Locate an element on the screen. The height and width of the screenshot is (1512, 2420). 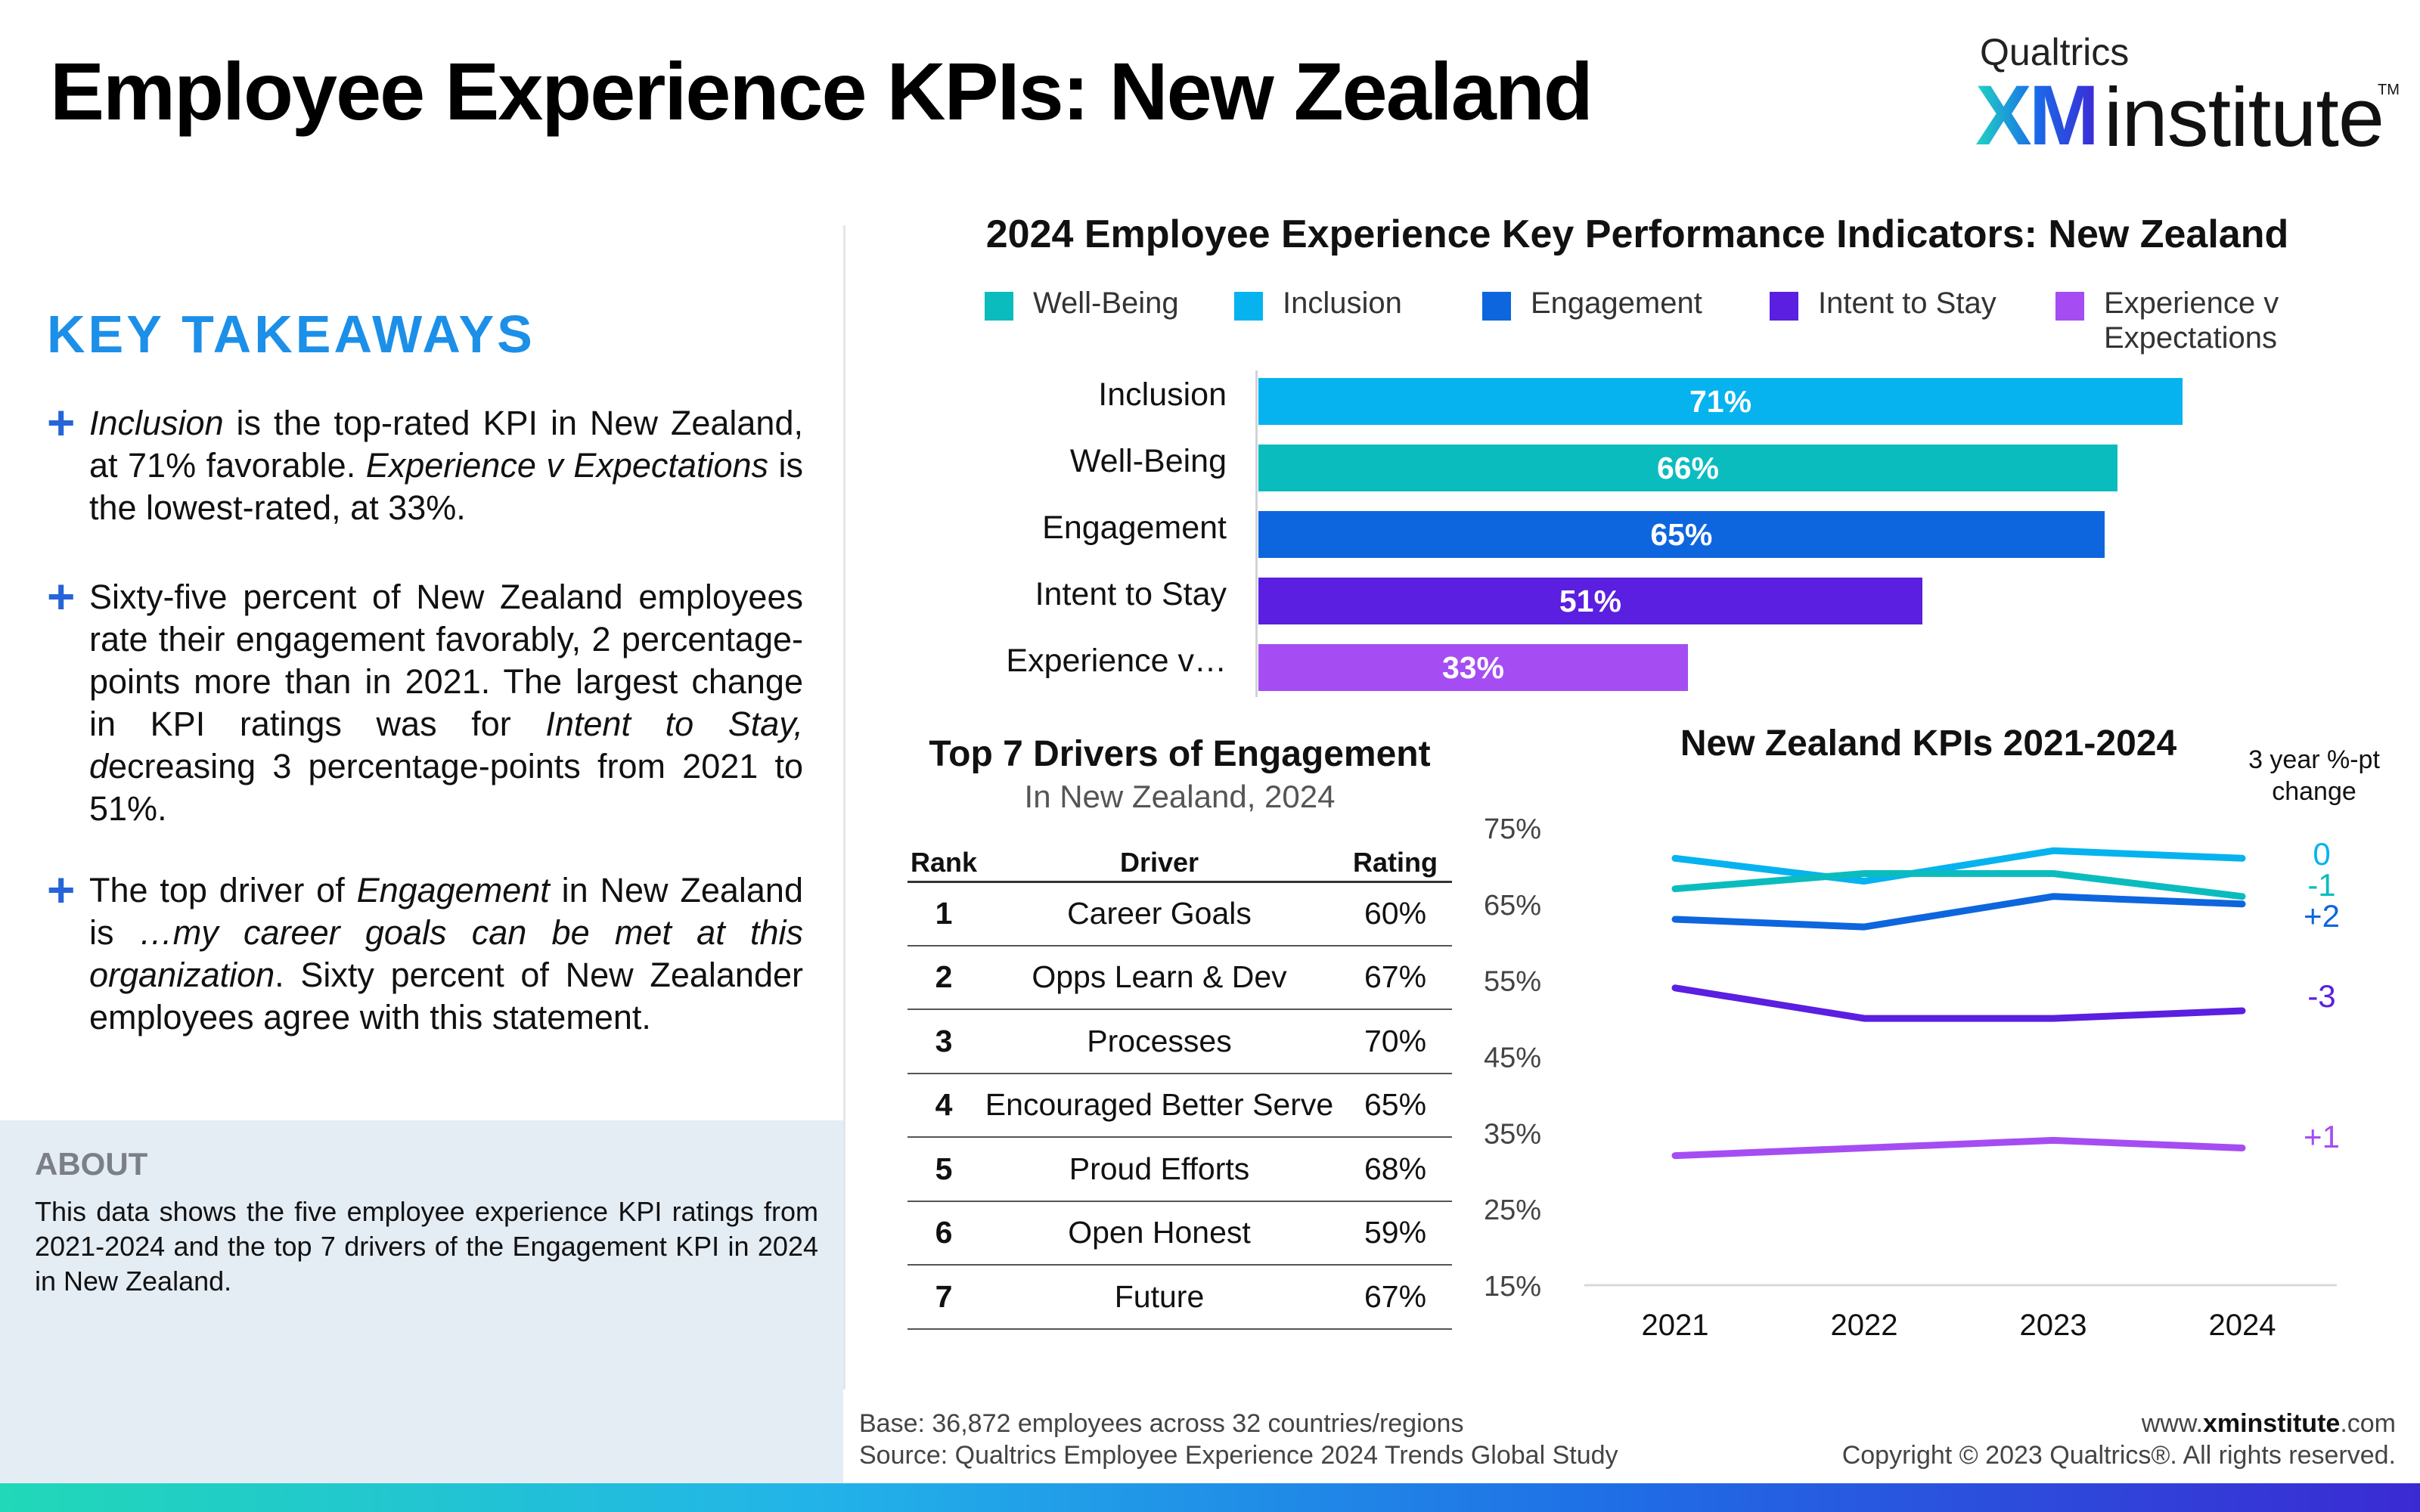
legend-label: Engagement is located at coordinates (1616, 303).